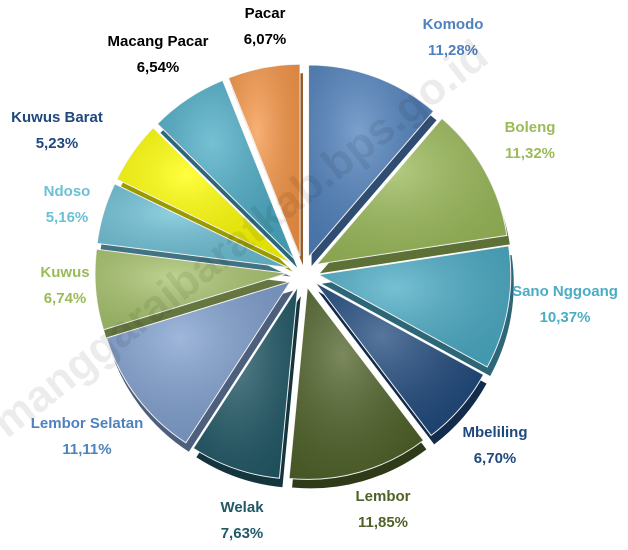 The width and height of the screenshot is (628, 550). Describe the element at coordinates (495, 432) in the screenshot. I see `category-label: Mbeliling` at that location.